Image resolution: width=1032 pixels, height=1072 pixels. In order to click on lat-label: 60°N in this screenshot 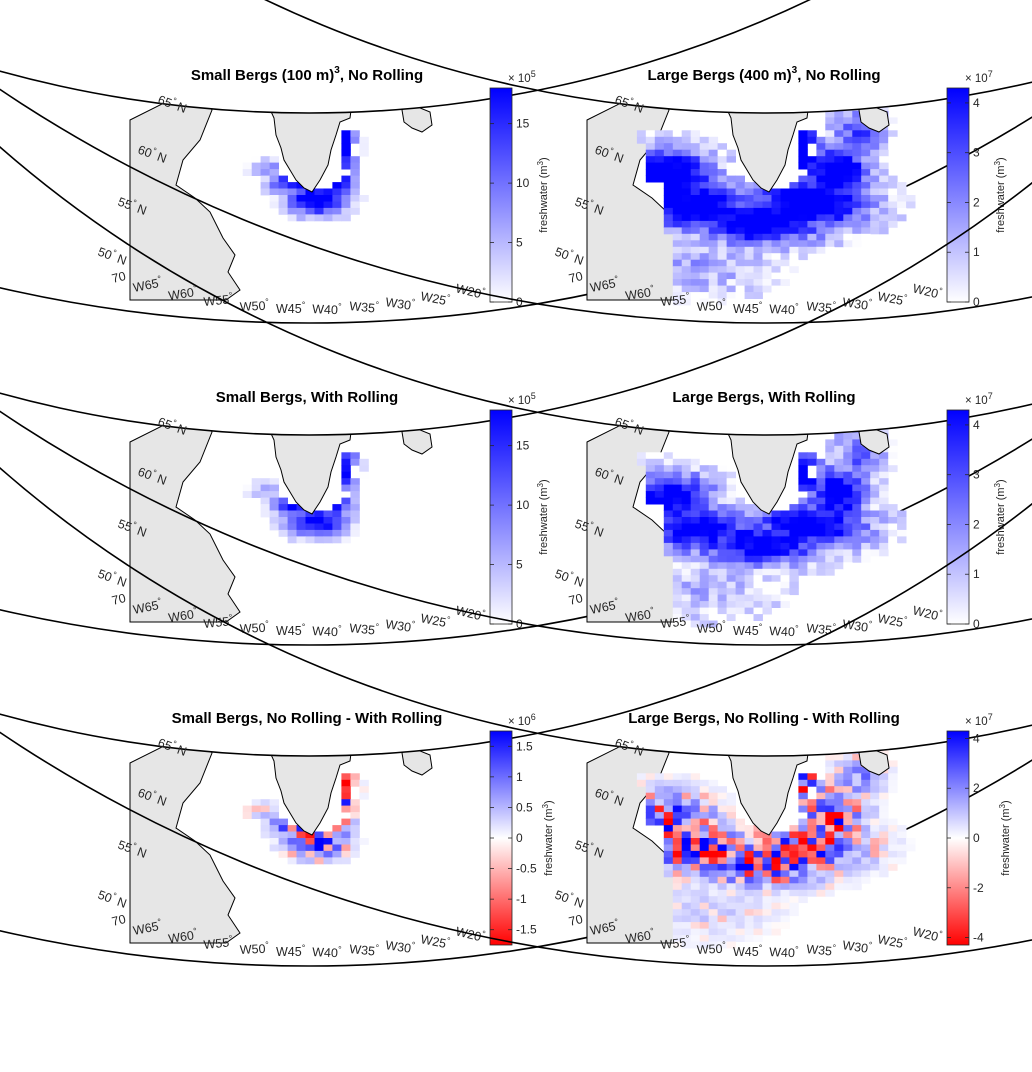, I will do `click(609, 153)`.